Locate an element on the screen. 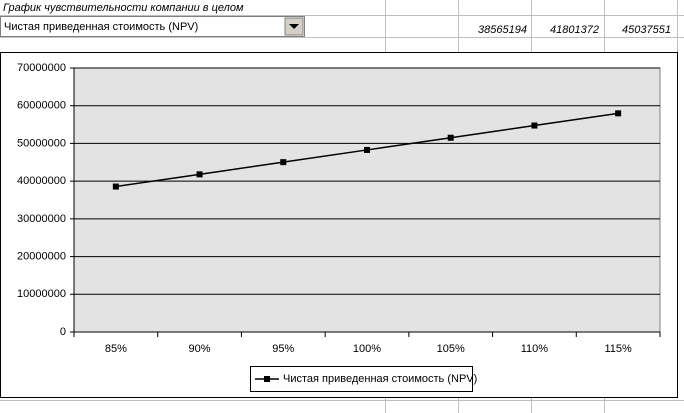 This screenshot has height=413, width=684. y-tick-label: 60000000 is located at coordinates (41, 106).